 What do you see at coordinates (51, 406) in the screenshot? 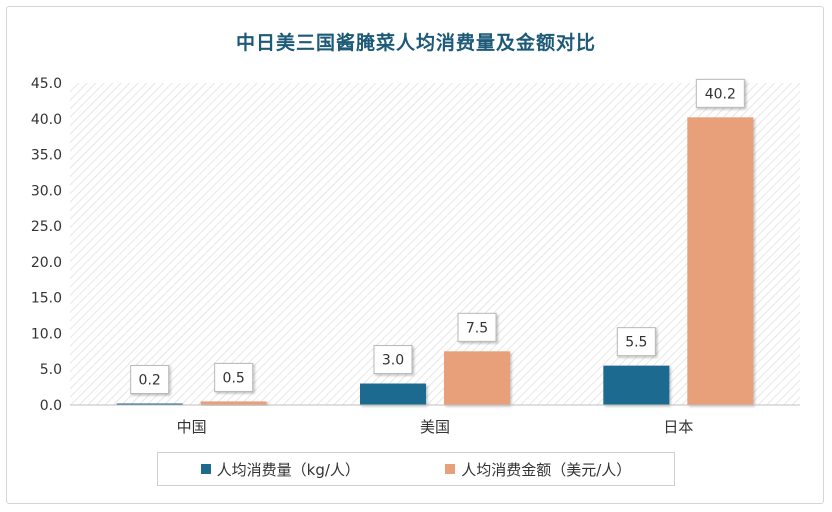
I see `y-tick-label: 0.0` at bounding box center [51, 406].